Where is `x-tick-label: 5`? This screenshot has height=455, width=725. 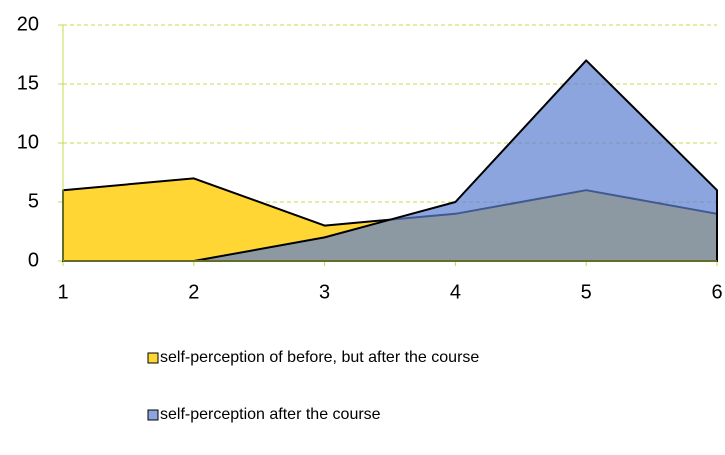 x-tick-label: 5 is located at coordinates (586, 292).